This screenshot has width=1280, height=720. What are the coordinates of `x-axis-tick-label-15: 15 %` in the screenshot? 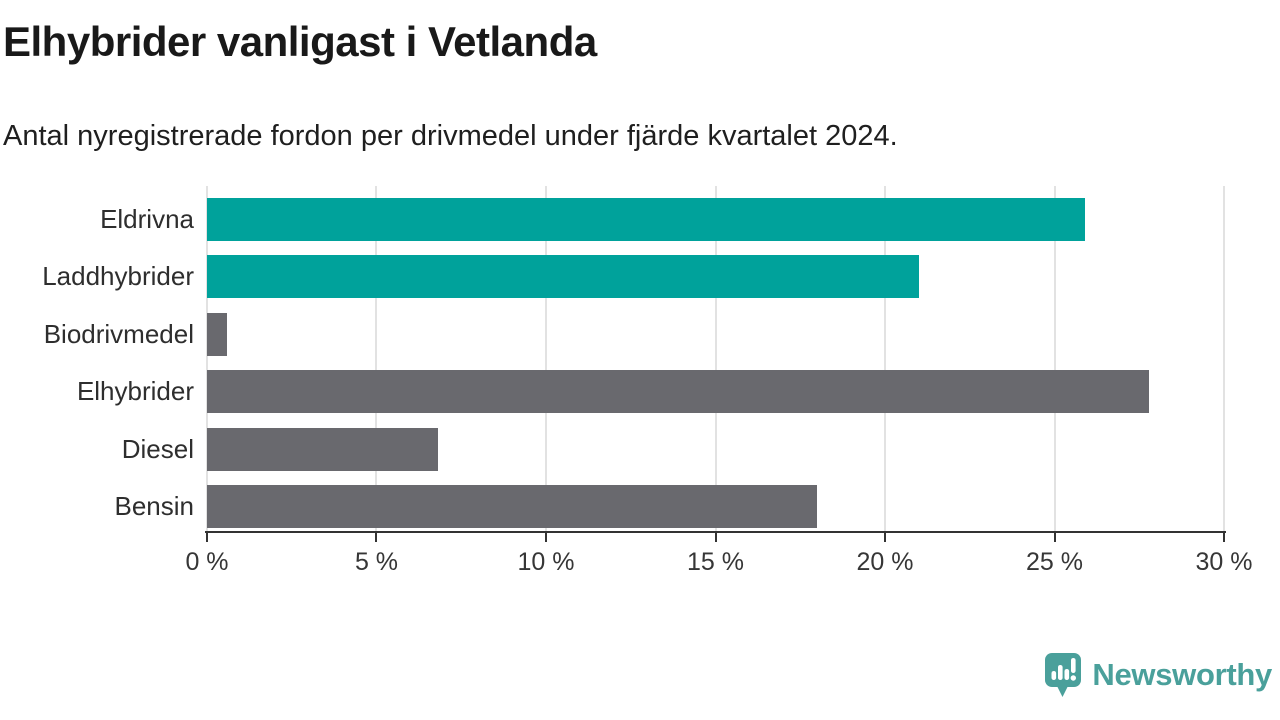 It's located at (715, 562).